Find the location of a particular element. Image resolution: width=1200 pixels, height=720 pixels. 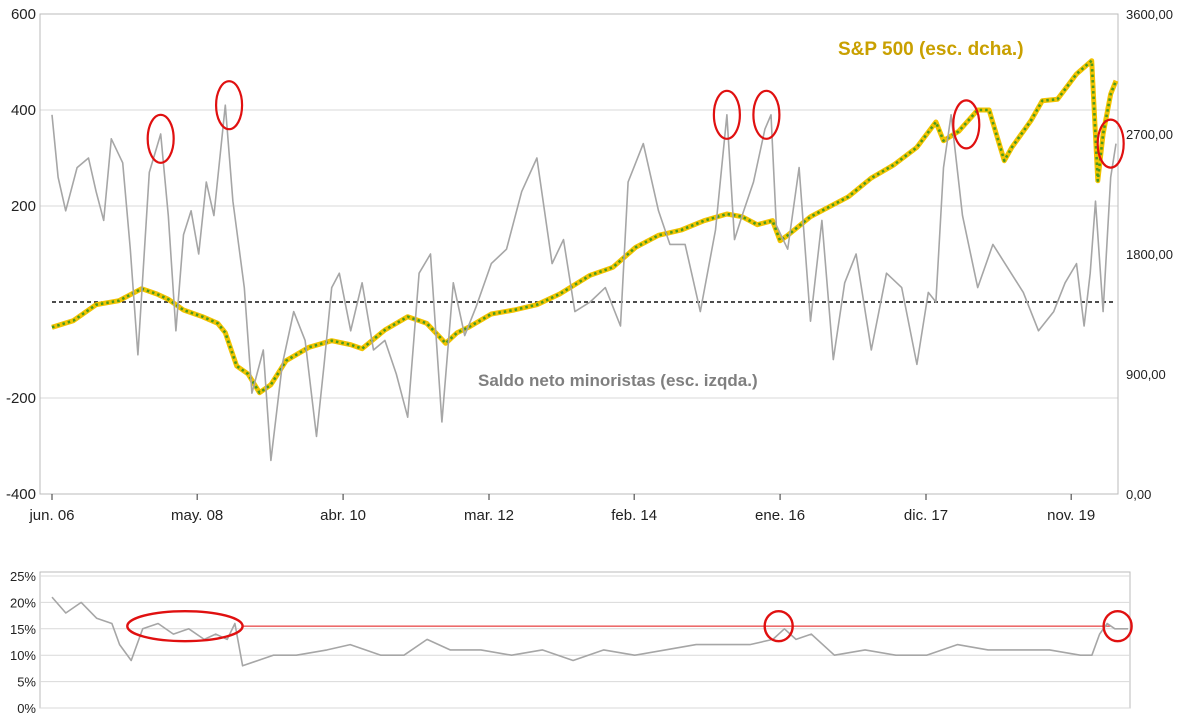

right-tick-label: 0,00 is located at coordinates (1138, 494).